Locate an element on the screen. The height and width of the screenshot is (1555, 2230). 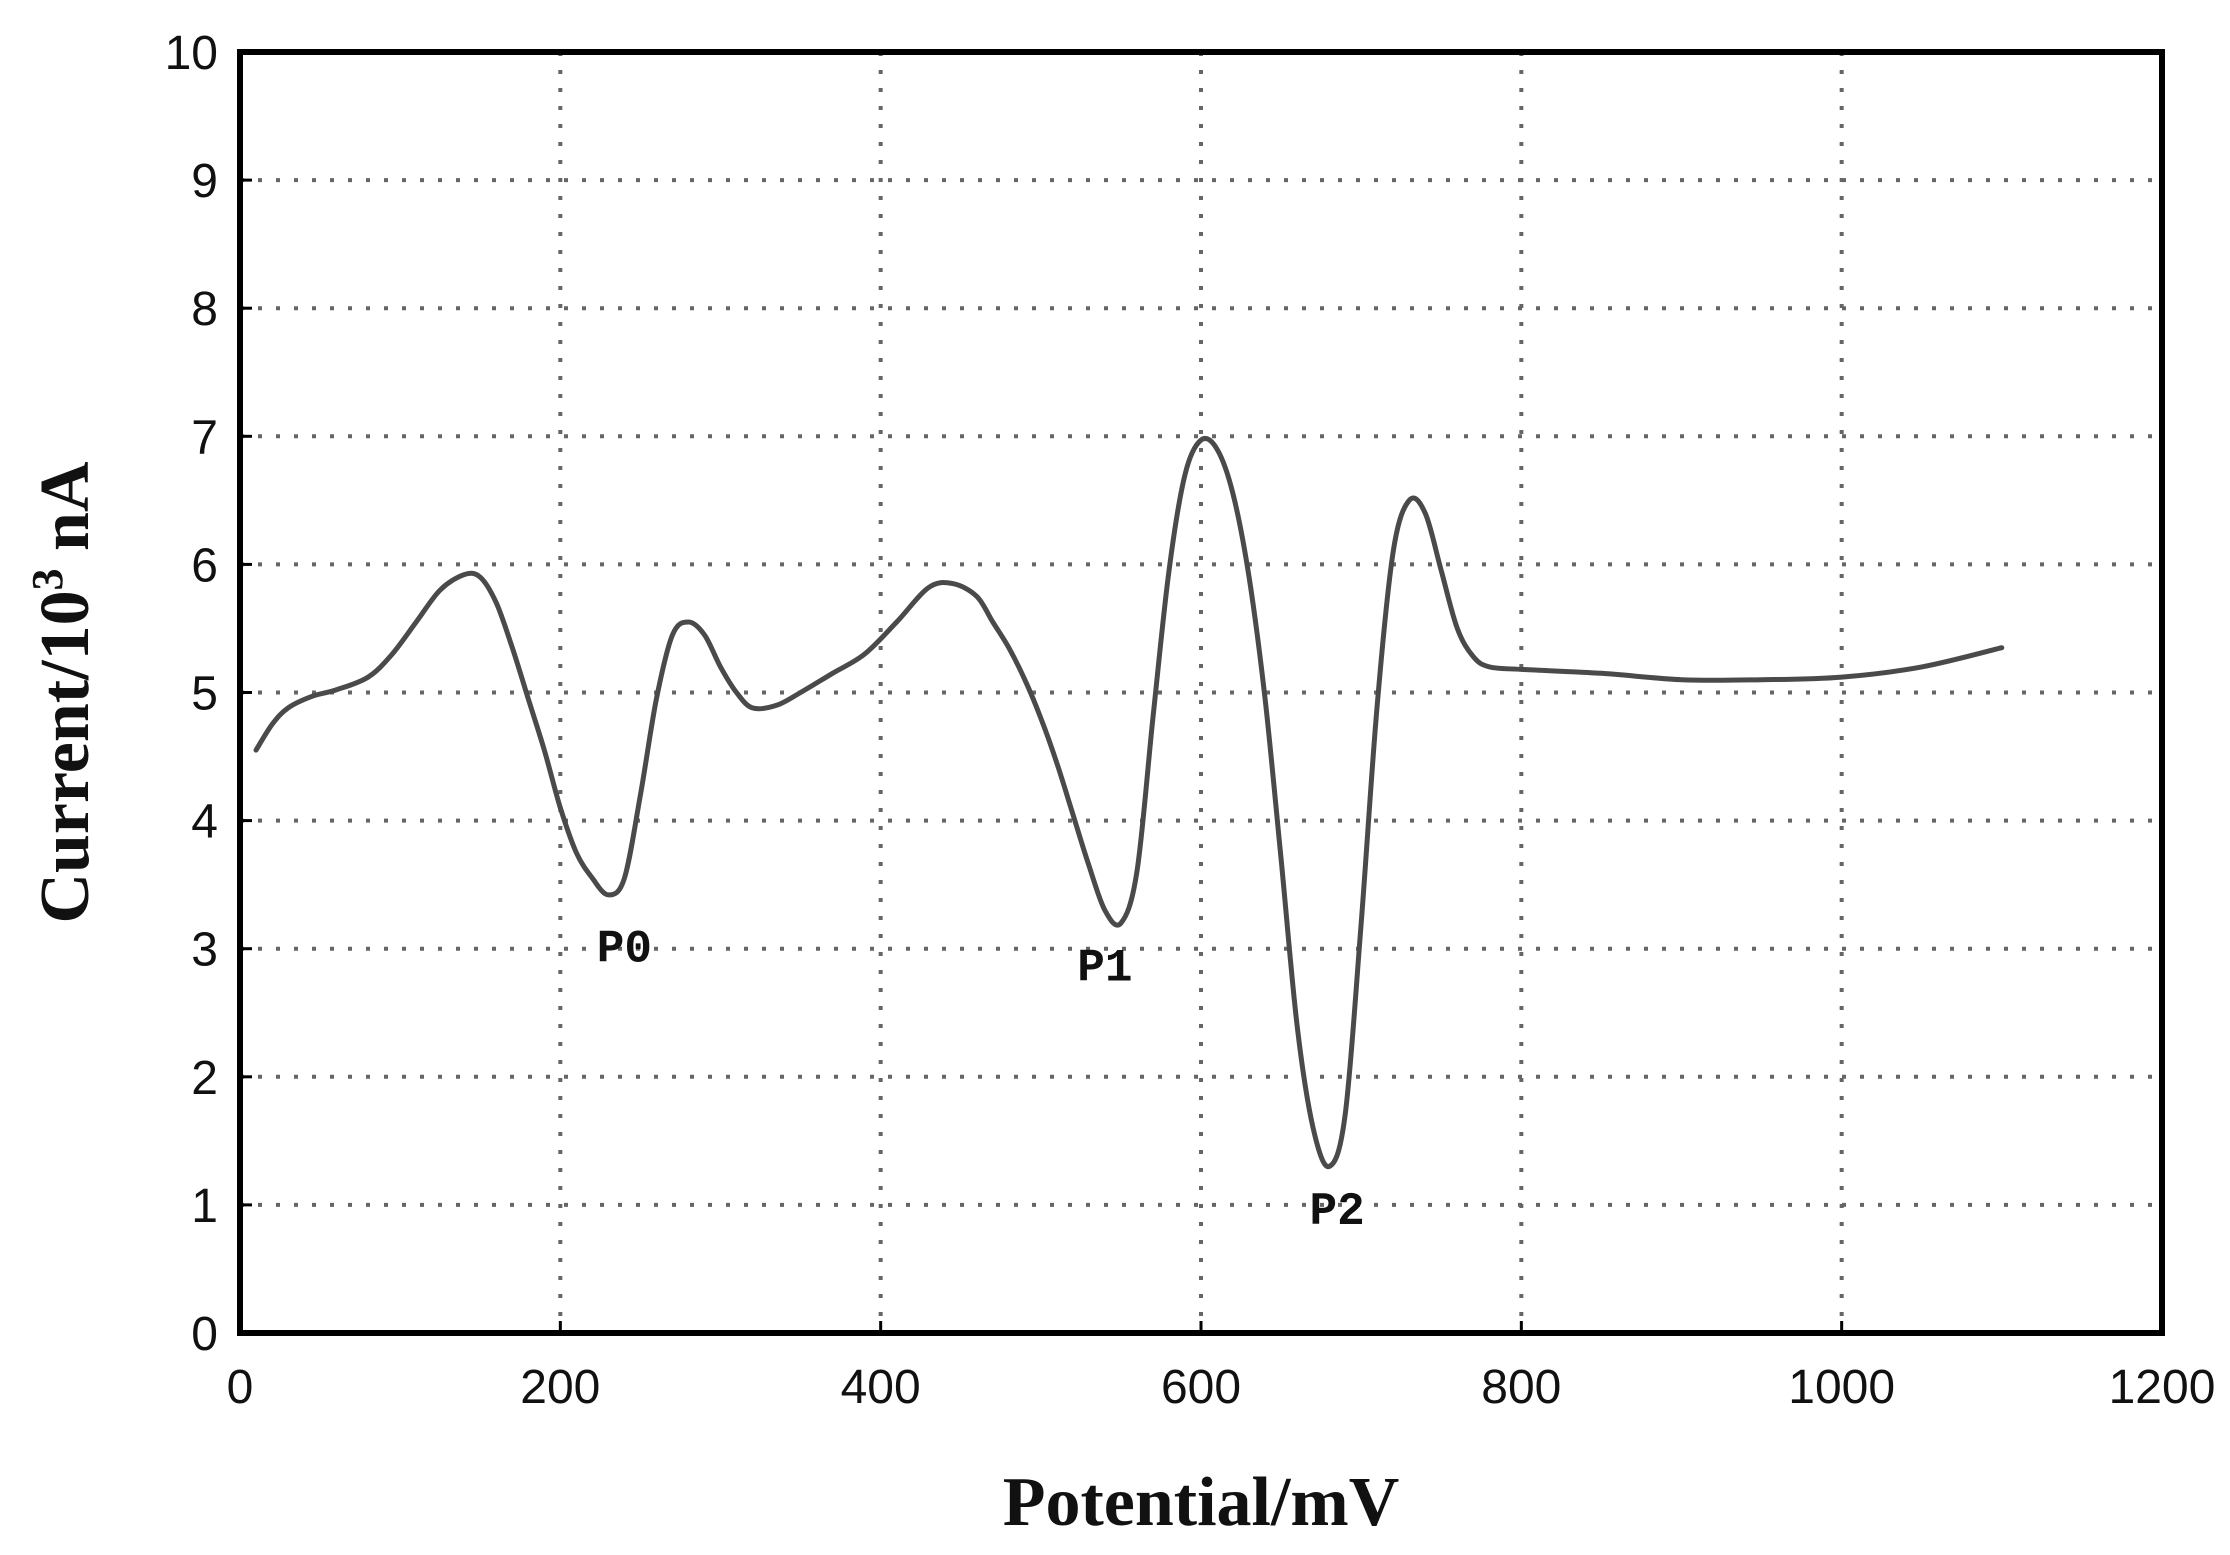
y-tick-label: 5 is located at coordinates (204, 694).